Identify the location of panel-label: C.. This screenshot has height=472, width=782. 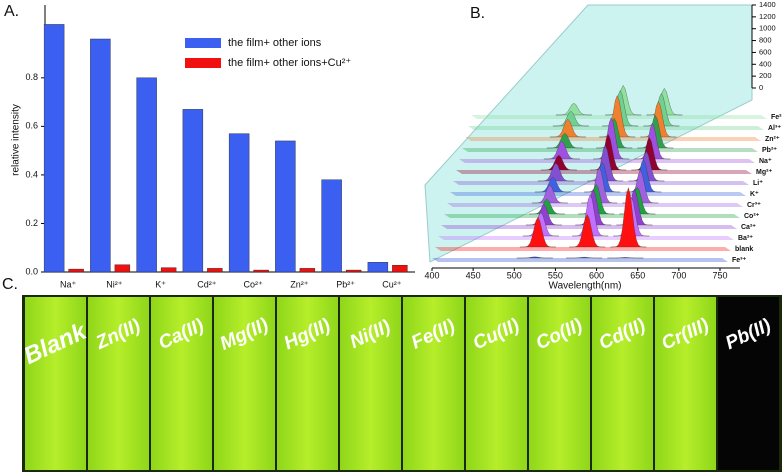
(10, 284).